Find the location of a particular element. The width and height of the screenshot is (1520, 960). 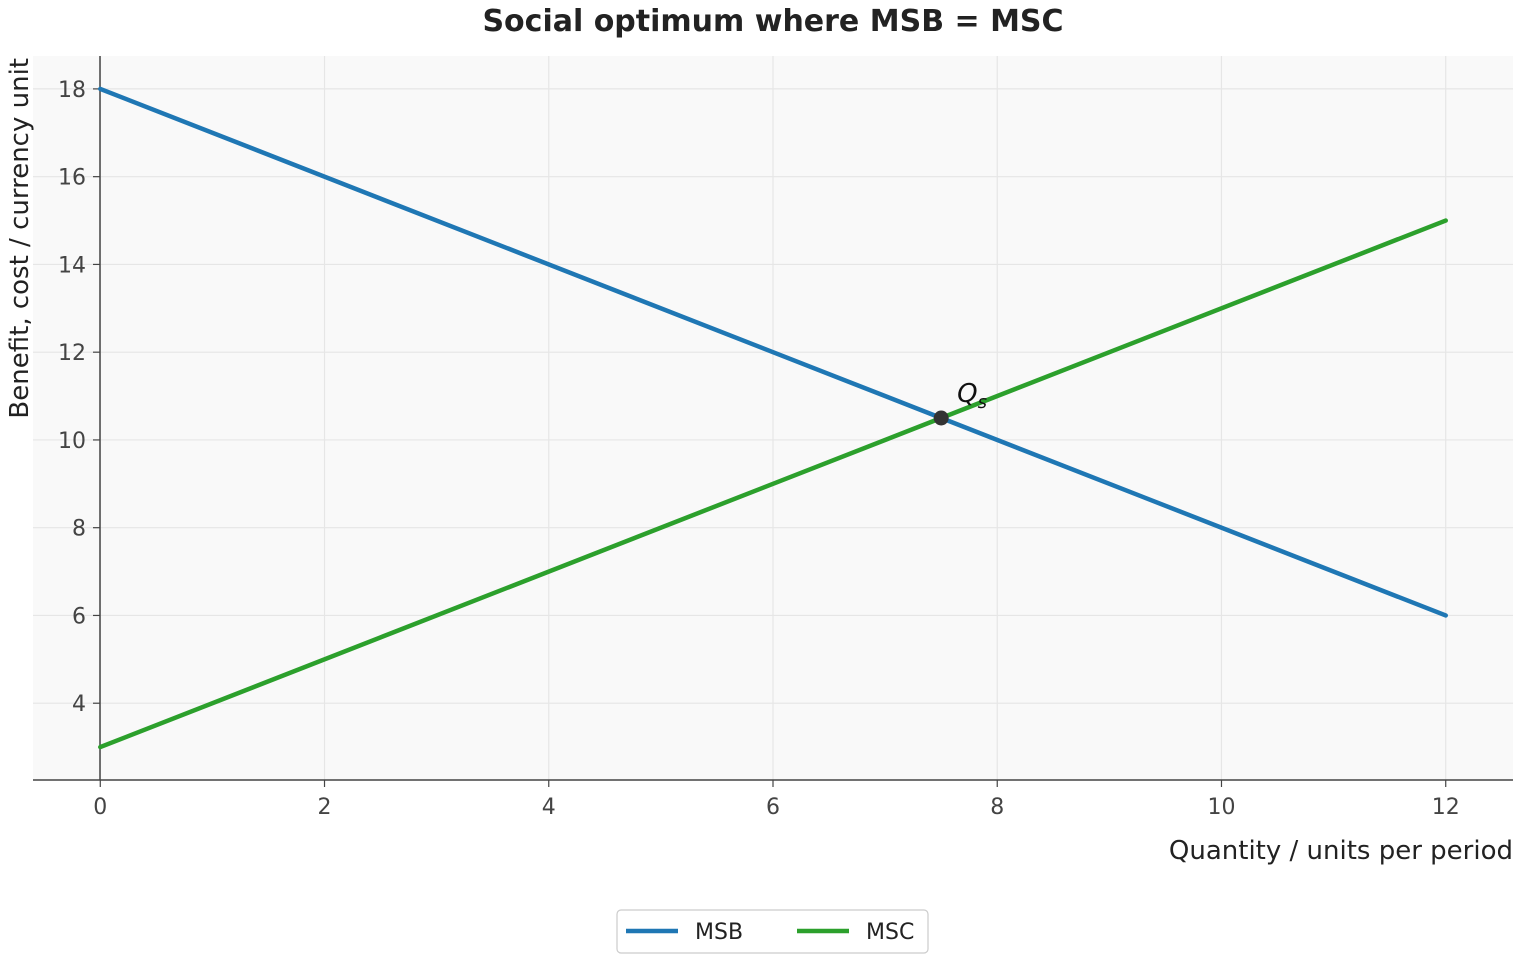

x-tick-label: 10 is located at coordinates (1221, 807).